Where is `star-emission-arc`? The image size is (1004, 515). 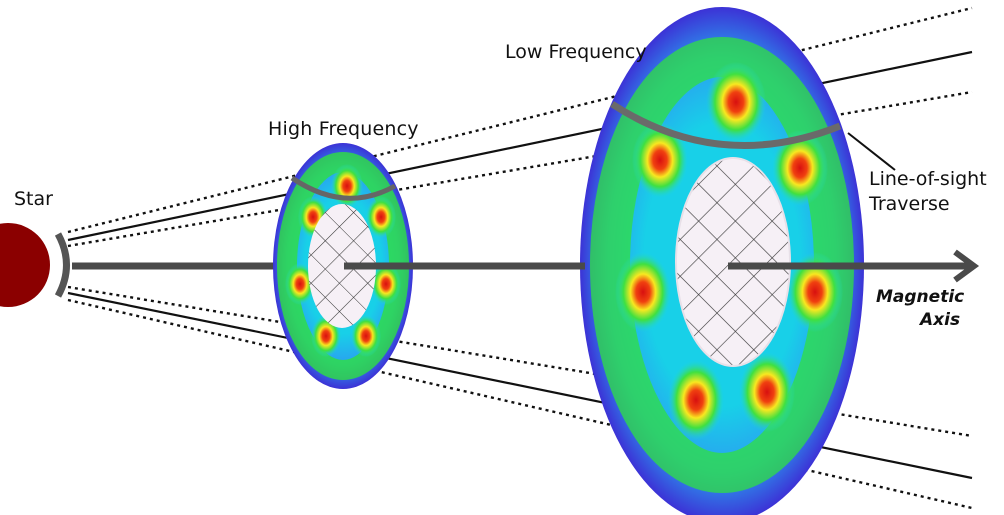 star-emission-arc is located at coordinates (62, 265).